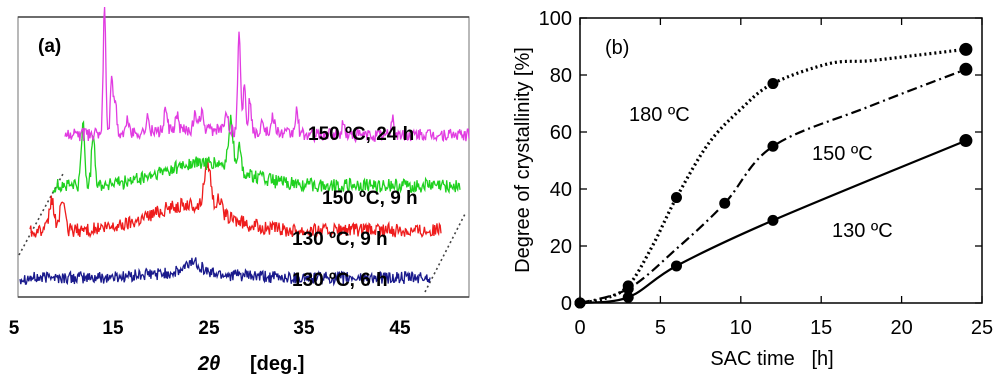  I want to click on panel-a-right-guide, so click(445, 252).